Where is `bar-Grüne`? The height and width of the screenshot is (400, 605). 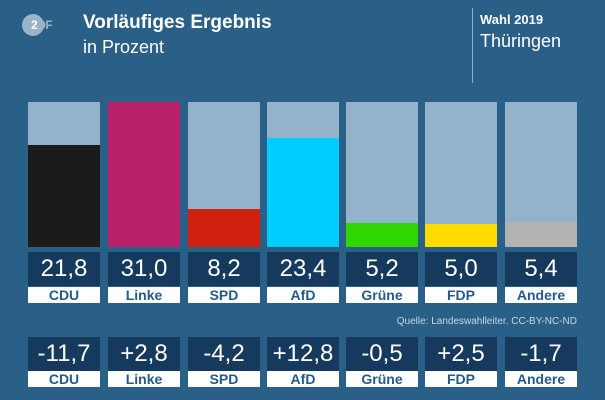
bar-Grüne is located at coordinates (382, 234).